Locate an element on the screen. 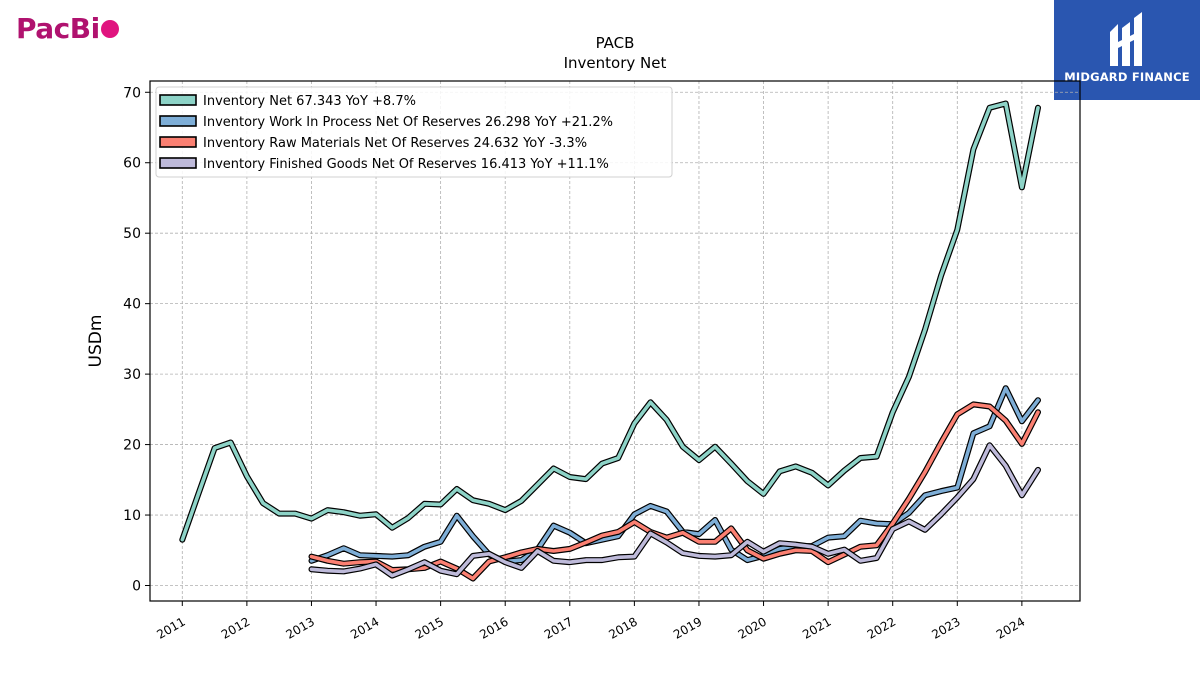 The image size is (1200, 675). midgard-finance-label: MIDGARD FINANCE is located at coordinates (1127, 77).